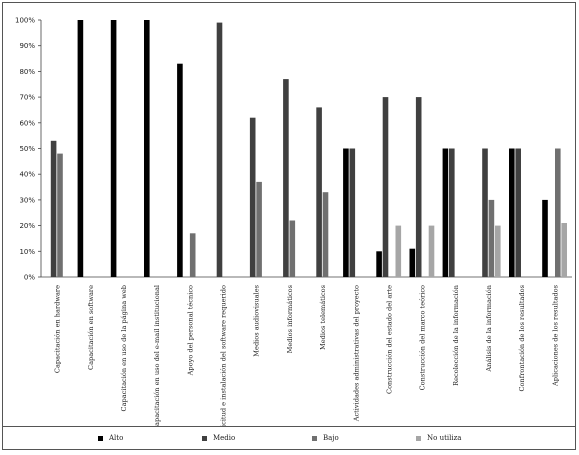 Image resolution: width=579 pixels, height=455 pixels. I want to click on legend-swatch-alto, so click(100, 438).